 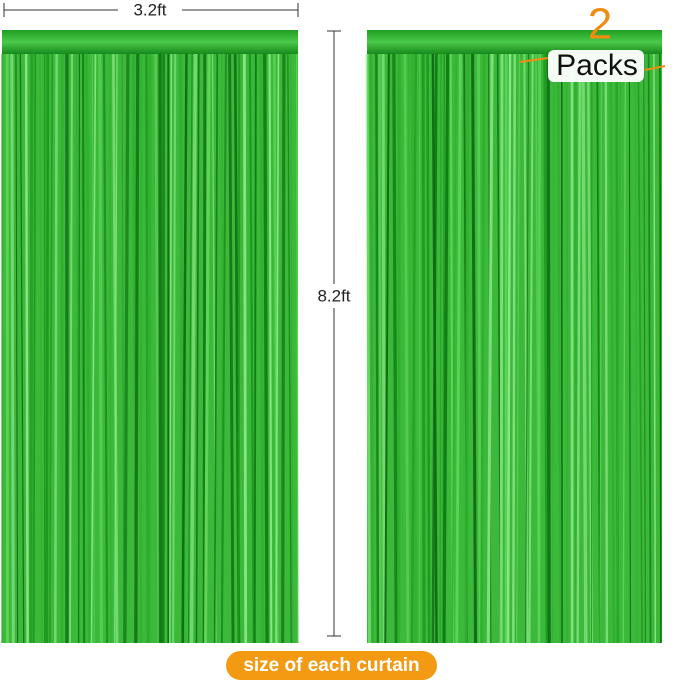 I want to click on label-bg, so click(x=150, y=10).